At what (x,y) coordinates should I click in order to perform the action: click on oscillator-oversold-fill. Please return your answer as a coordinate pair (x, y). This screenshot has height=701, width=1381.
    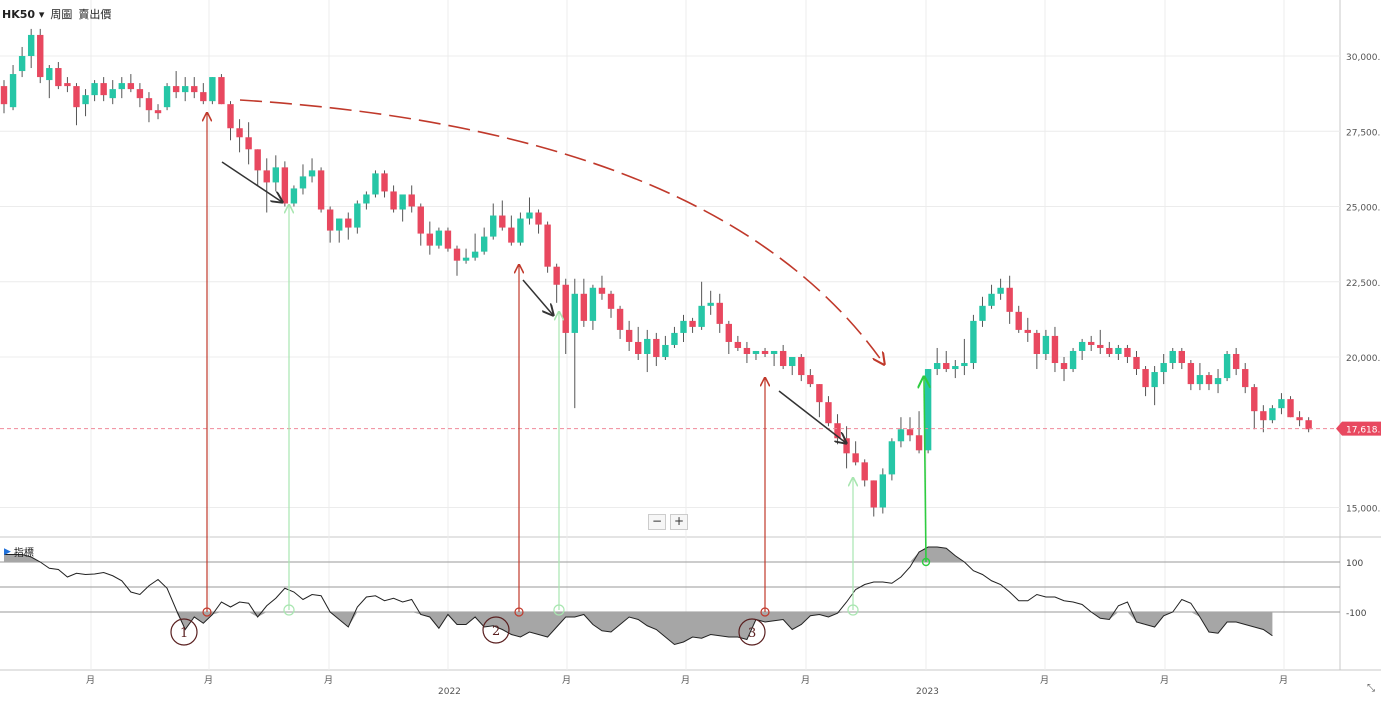
    Looking at the image, I should click on (638, 628).